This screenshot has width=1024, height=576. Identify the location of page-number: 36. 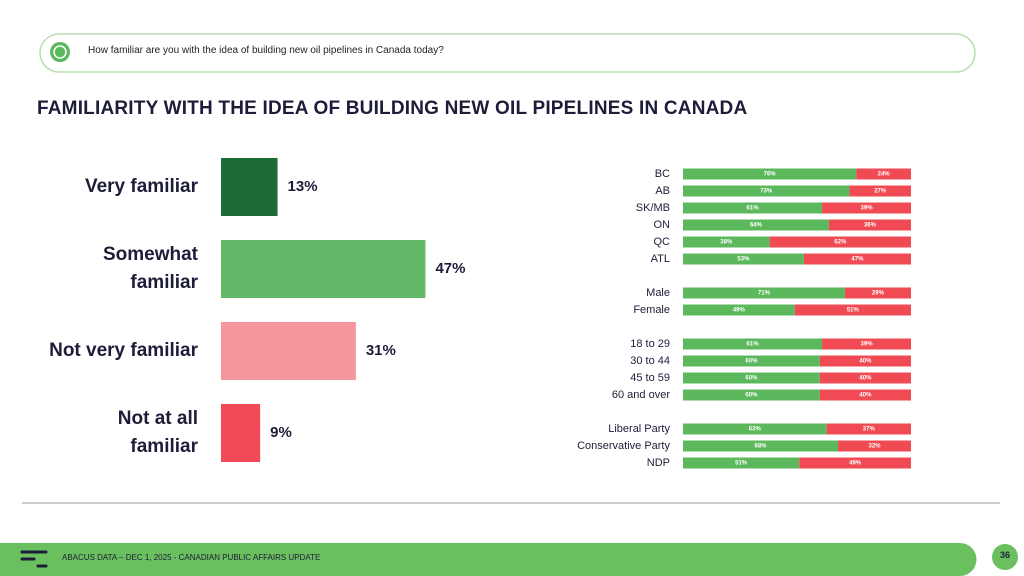
(1004, 555).